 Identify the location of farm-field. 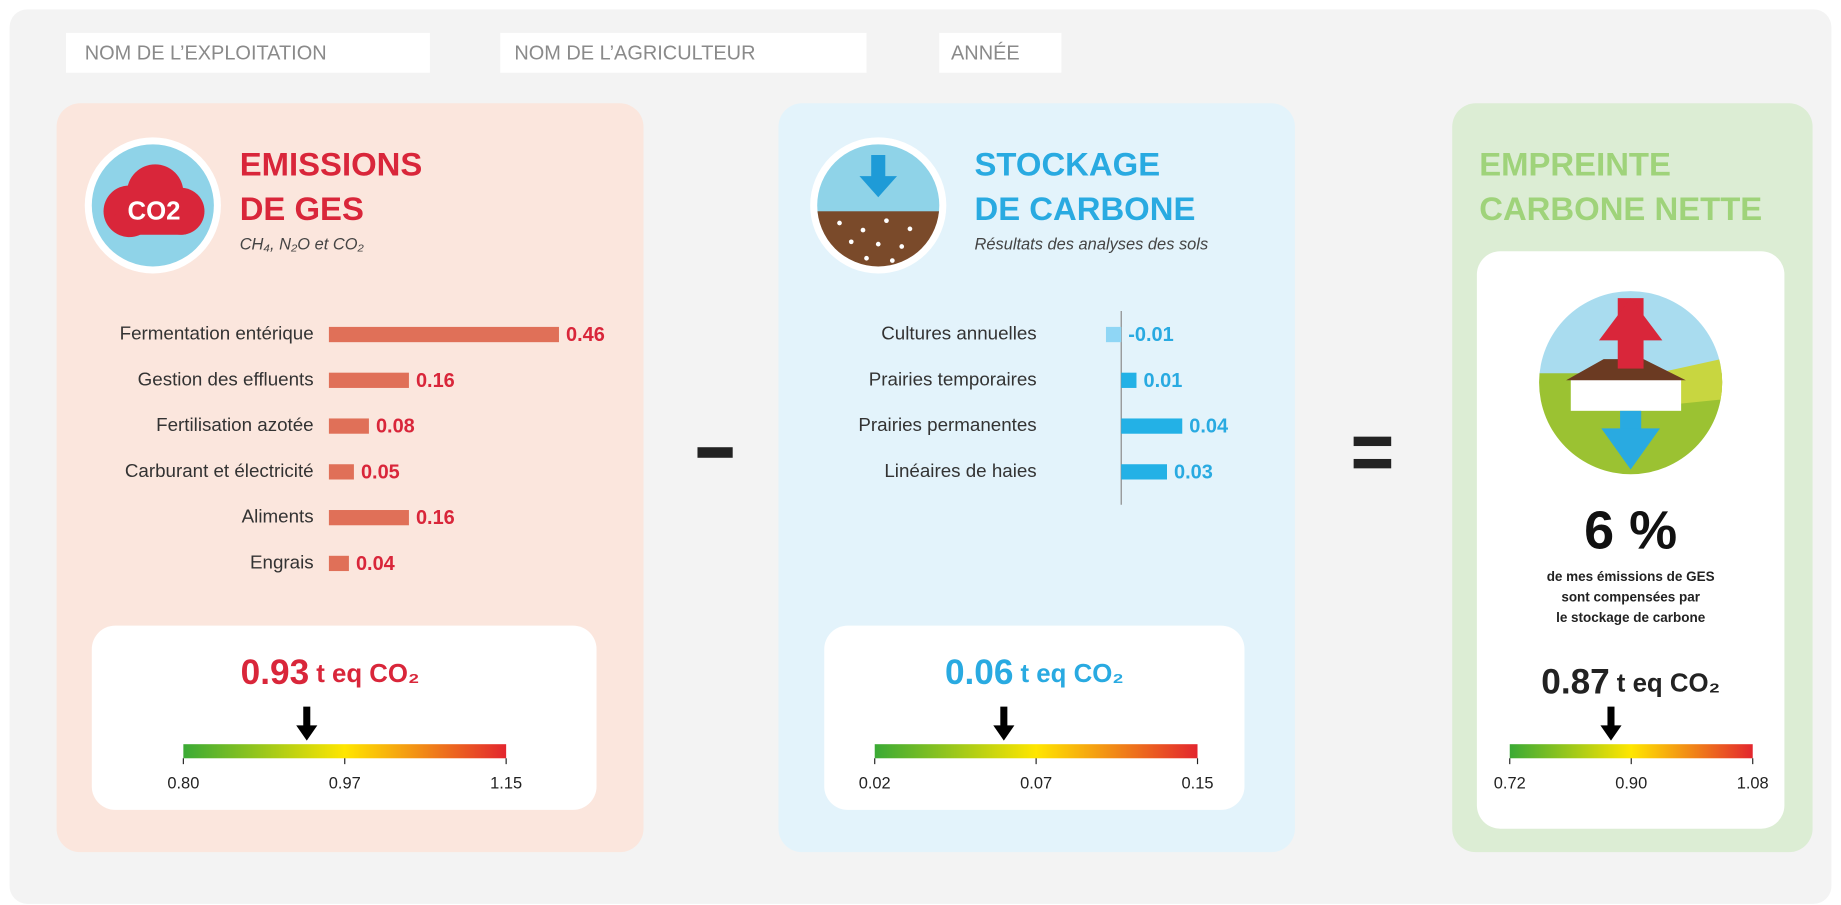
(247, 52).